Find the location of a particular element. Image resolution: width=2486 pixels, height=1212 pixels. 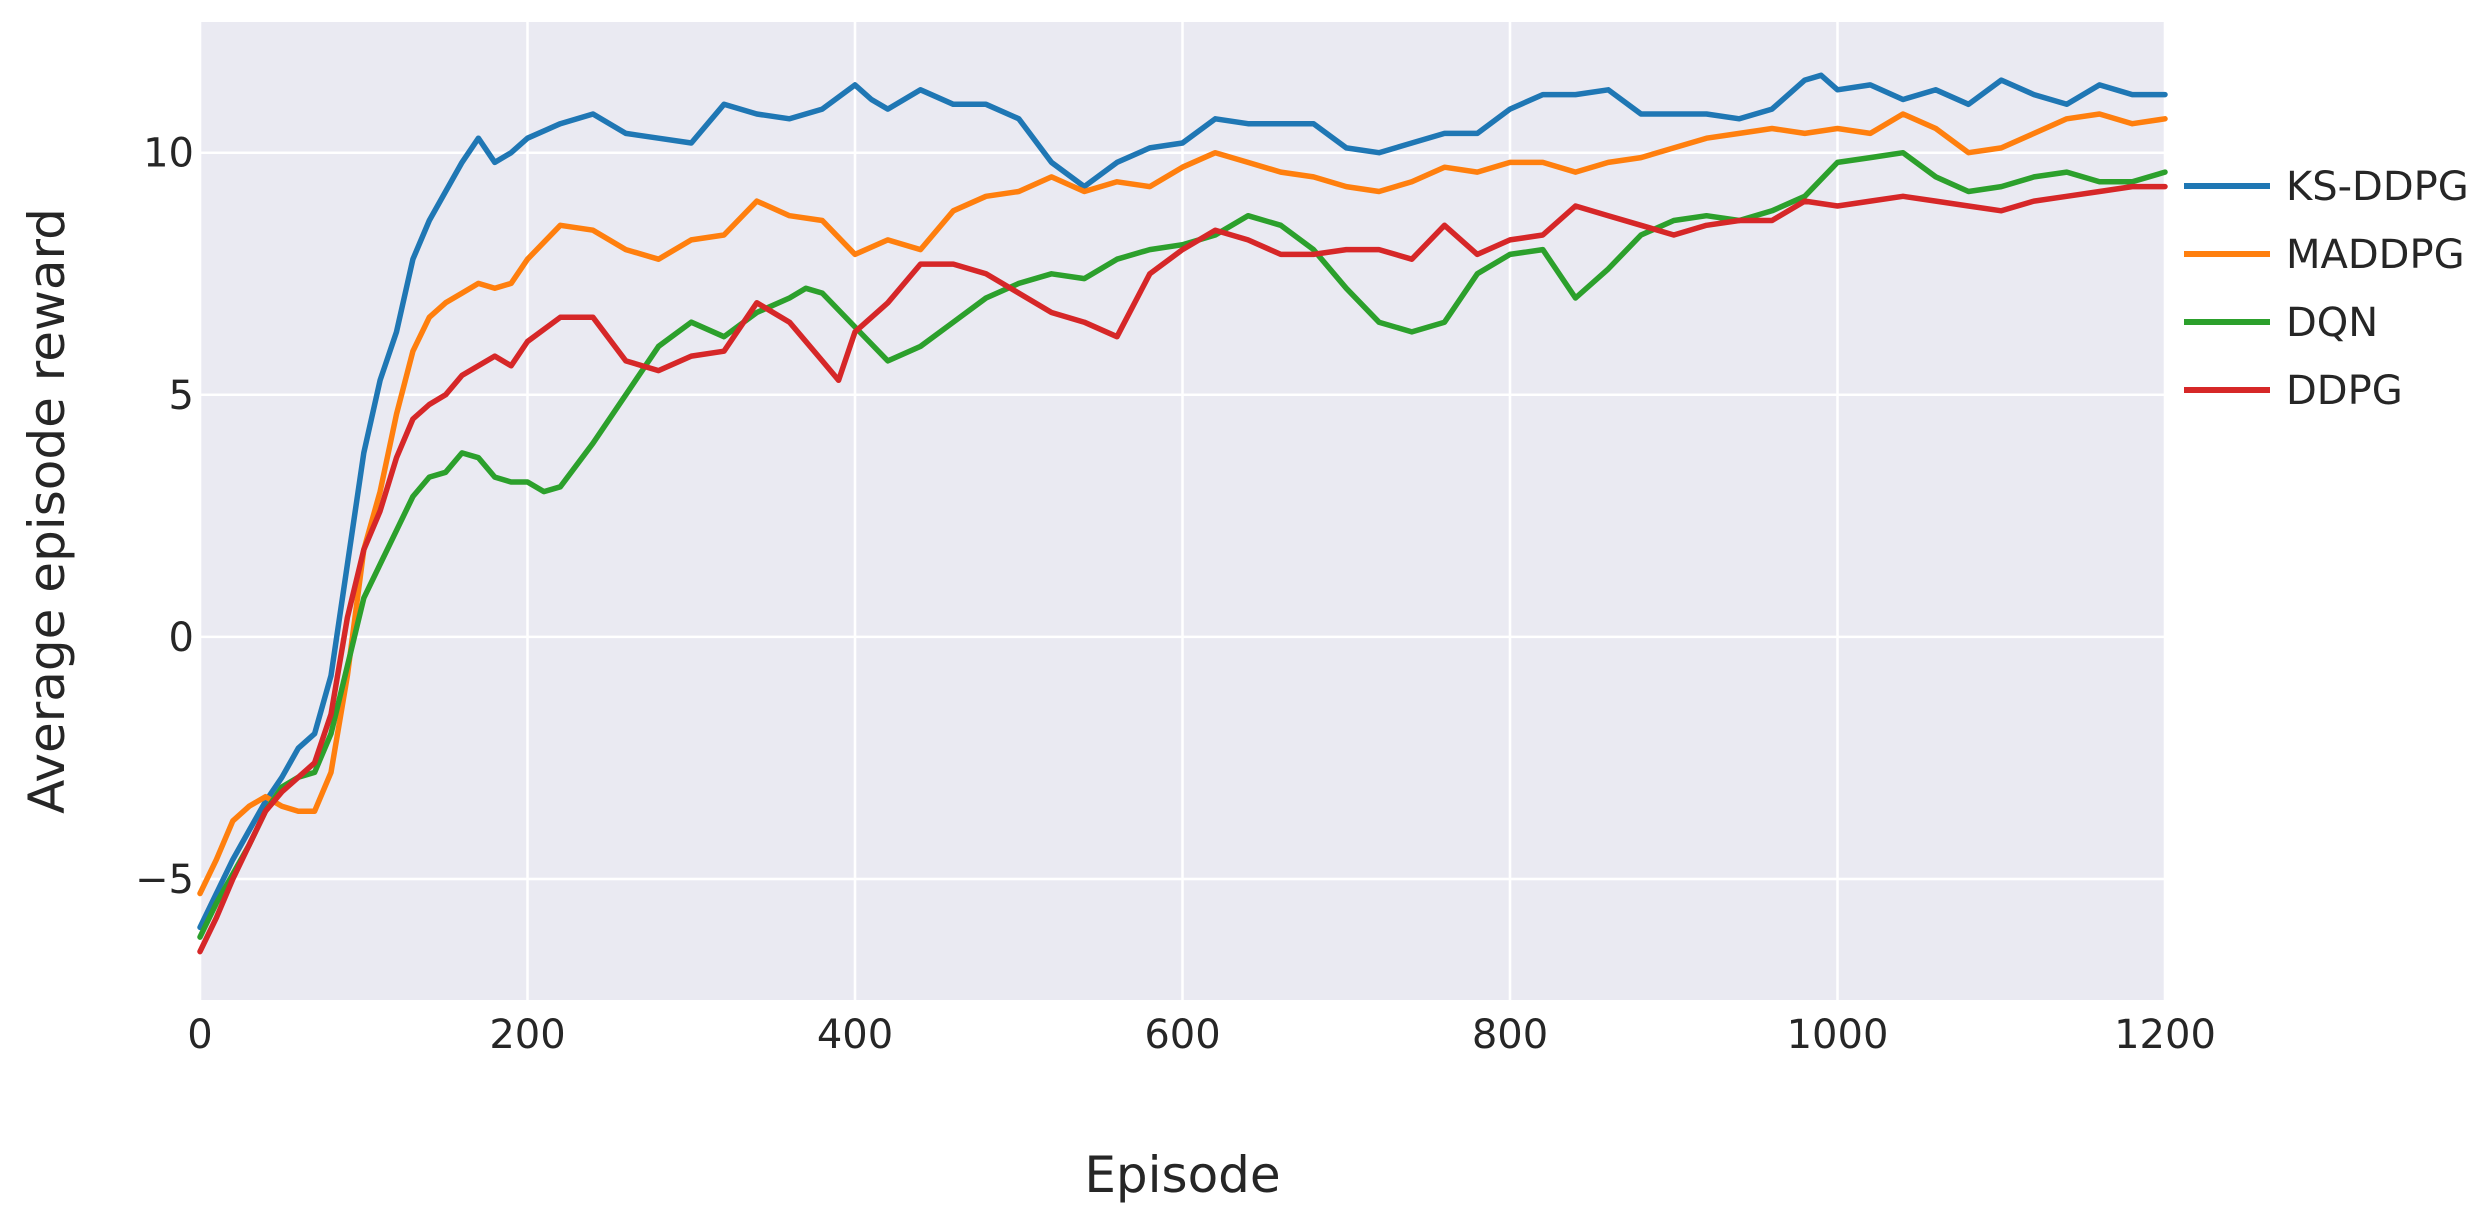

legend-label: KS-DDPG is located at coordinates (2377, 187).